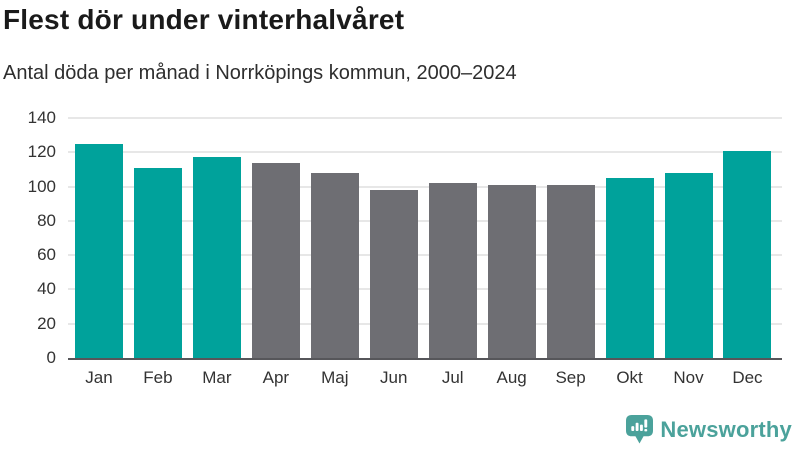 Image resolution: width=800 pixels, height=450 pixels. What do you see at coordinates (629, 377) in the screenshot?
I see `x-tick-label-okt: Okt` at bounding box center [629, 377].